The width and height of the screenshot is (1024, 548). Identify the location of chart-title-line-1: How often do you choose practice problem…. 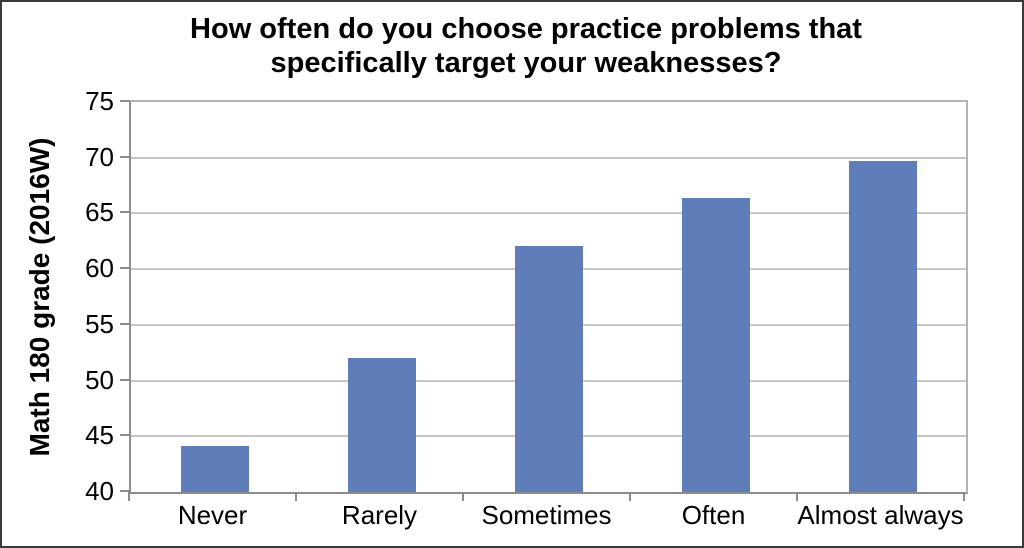
(526, 29).